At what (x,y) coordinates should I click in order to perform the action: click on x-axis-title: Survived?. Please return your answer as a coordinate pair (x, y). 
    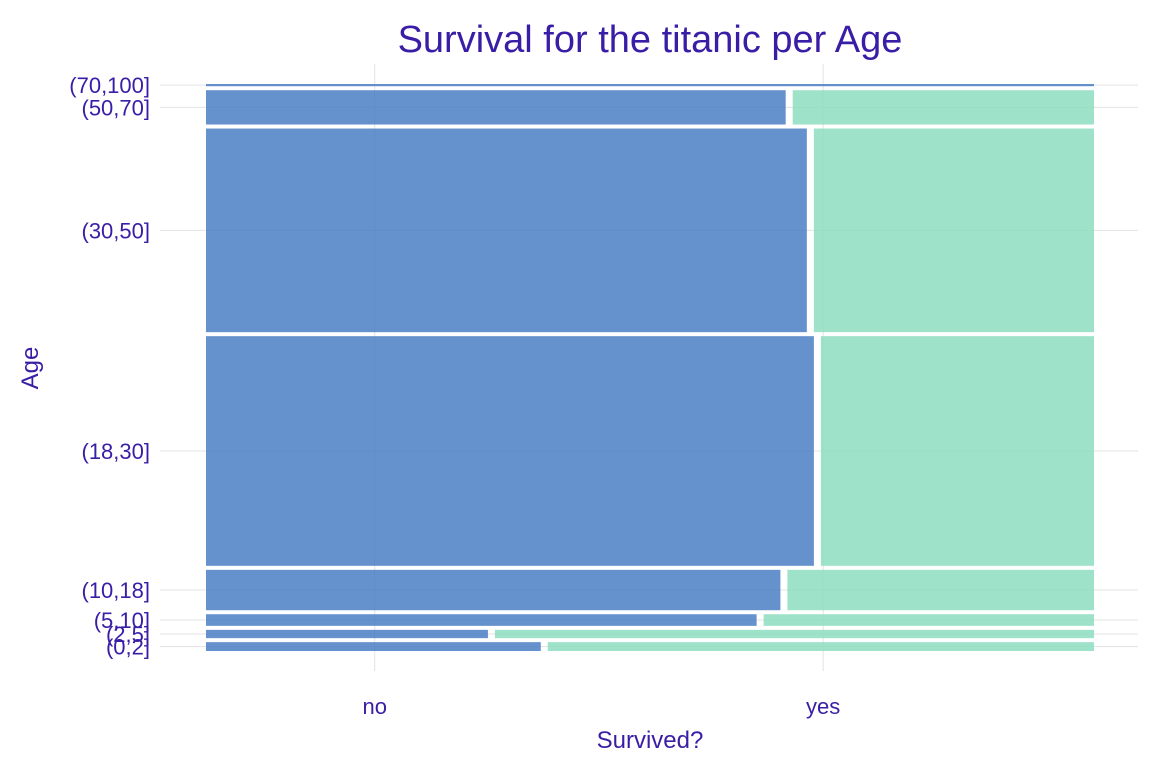
    Looking at the image, I should click on (650, 740).